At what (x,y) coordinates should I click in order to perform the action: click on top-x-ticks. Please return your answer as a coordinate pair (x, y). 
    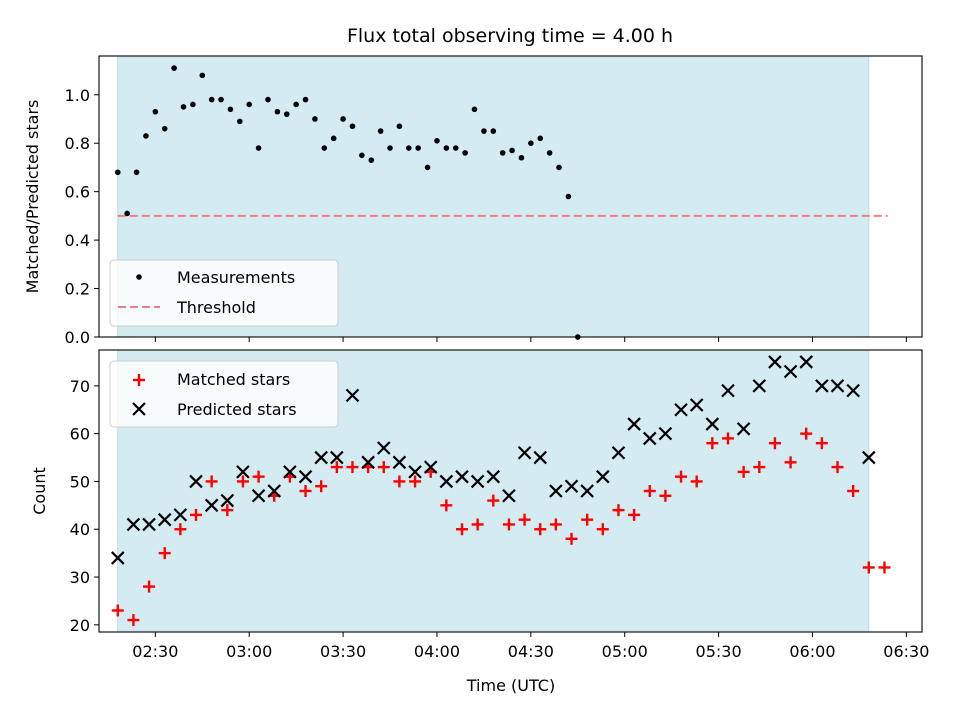
    Looking at the image, I should click on (530, 339).